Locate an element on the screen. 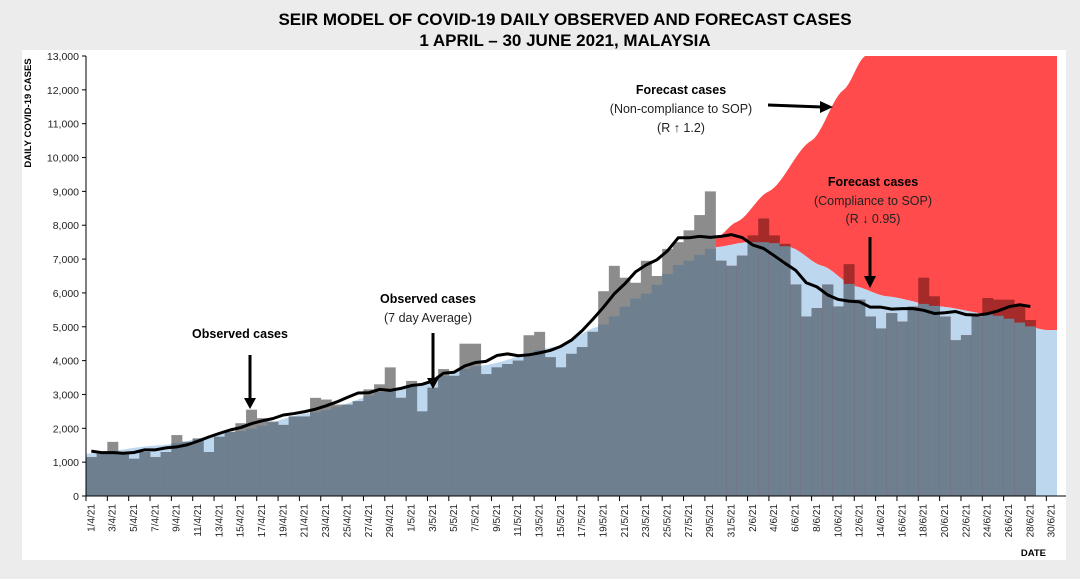 This screenshot has width=1080, height=579. x-tick-label: 25/4/21 is located at coordinates (347, 521).